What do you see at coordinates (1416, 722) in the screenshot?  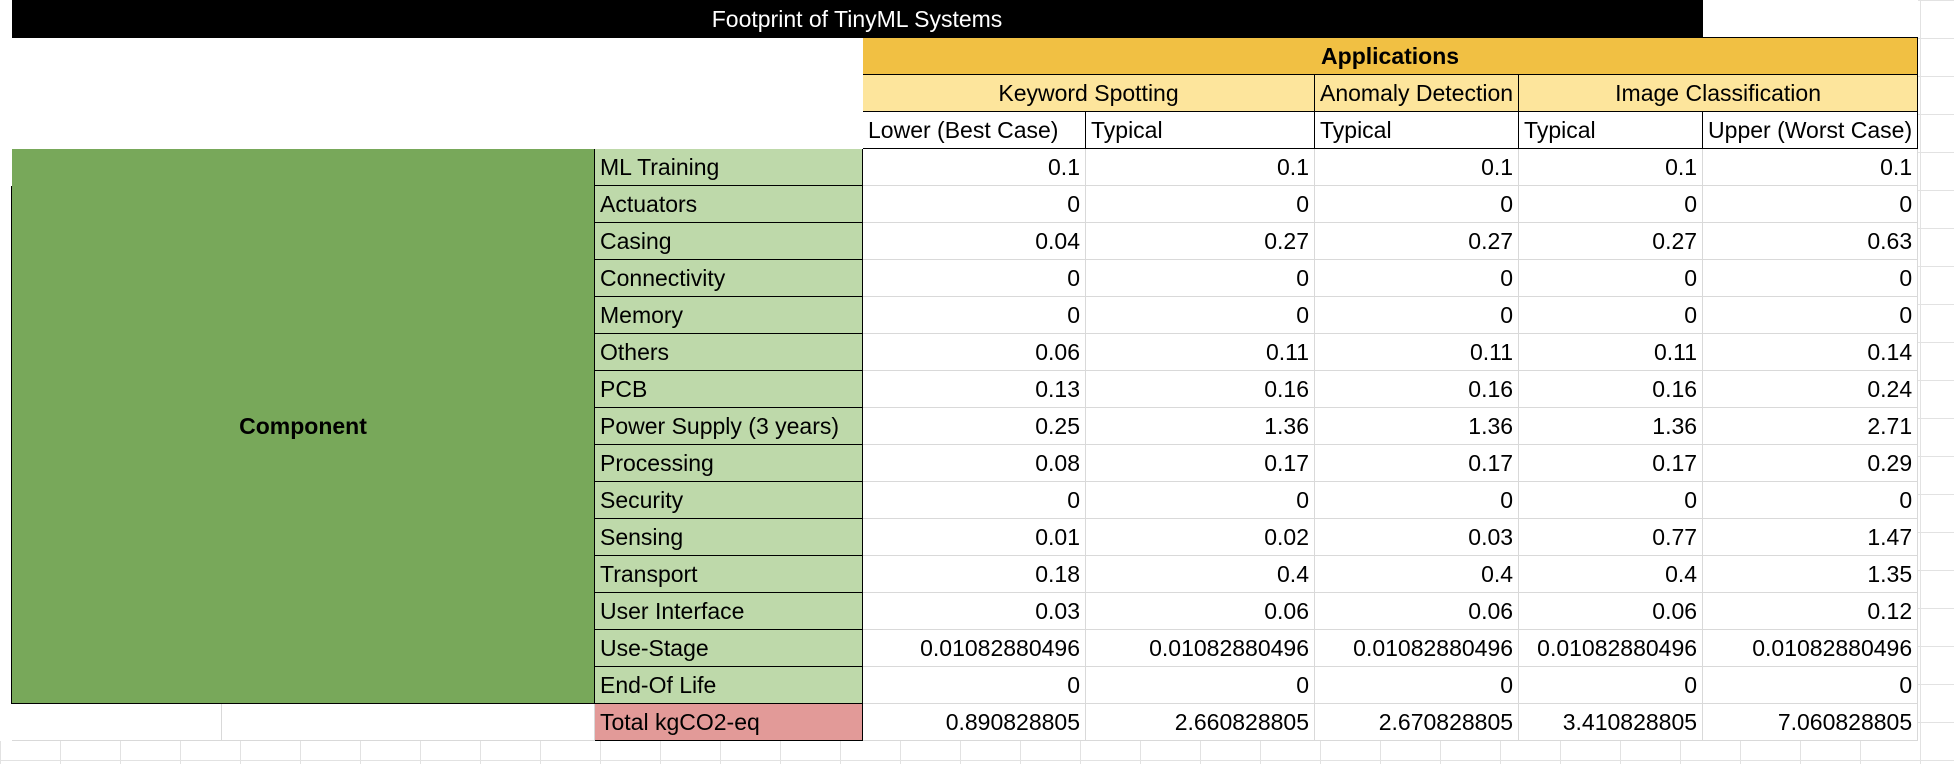 I see `total-value-cell: 2.670828805` at bounding box center [1416, 722].